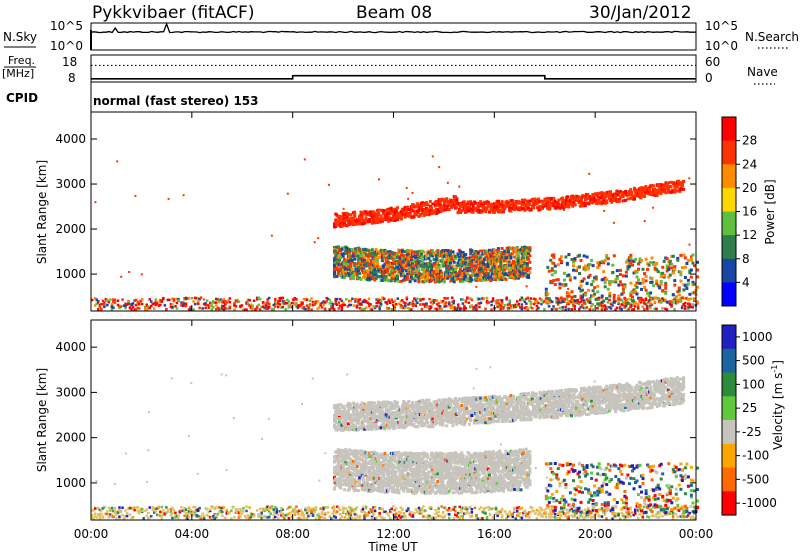  What do you see at coordinates (70, 184) in the screenshot?
I see `y-tick-label: 3000` at bounding box center [70, 184].